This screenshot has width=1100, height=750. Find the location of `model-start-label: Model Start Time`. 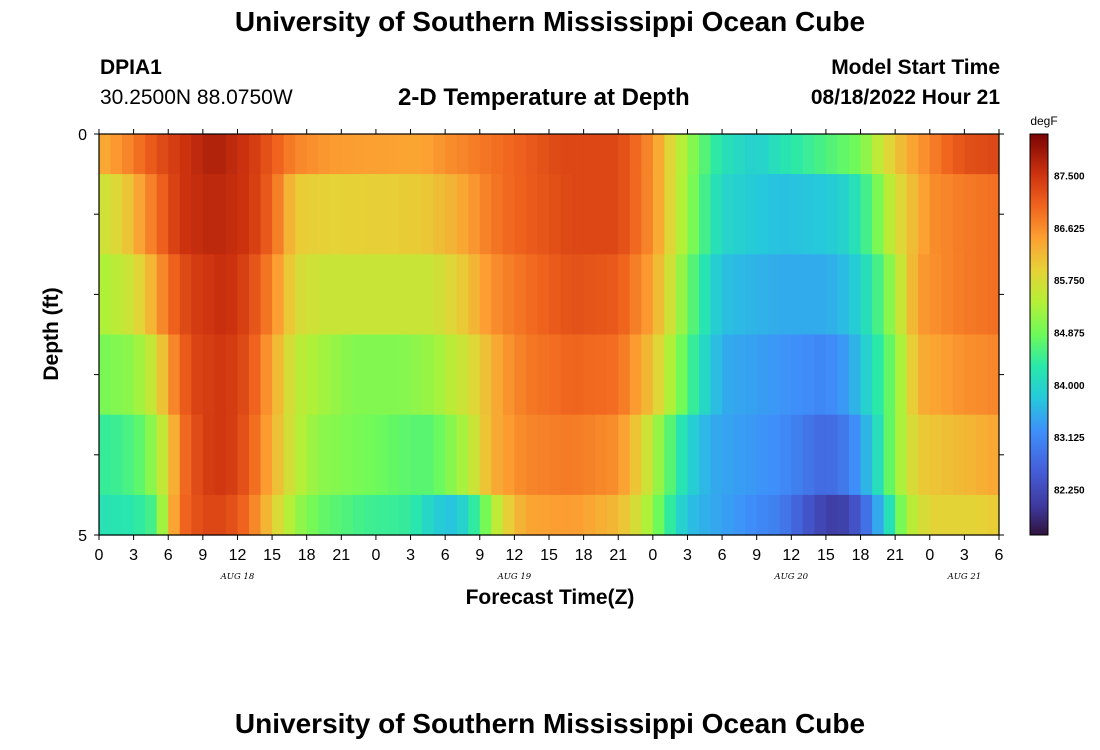

model-start-label: Model Start Time is located at coordinates (915, 67).